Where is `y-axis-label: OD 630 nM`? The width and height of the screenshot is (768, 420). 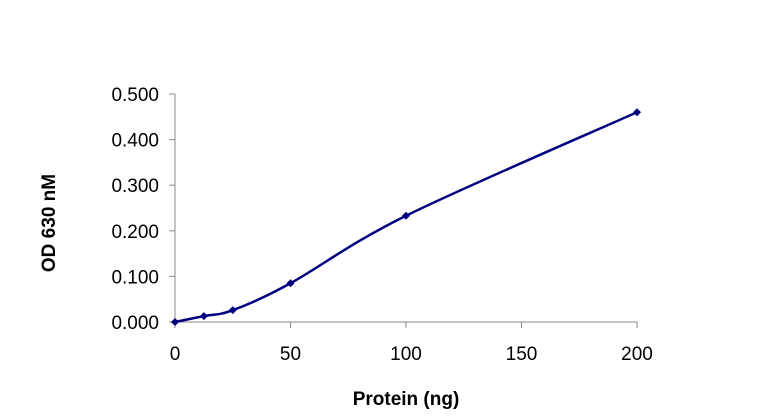
y-axis-label: OD 630 nM is located at coordinates (49, 223).